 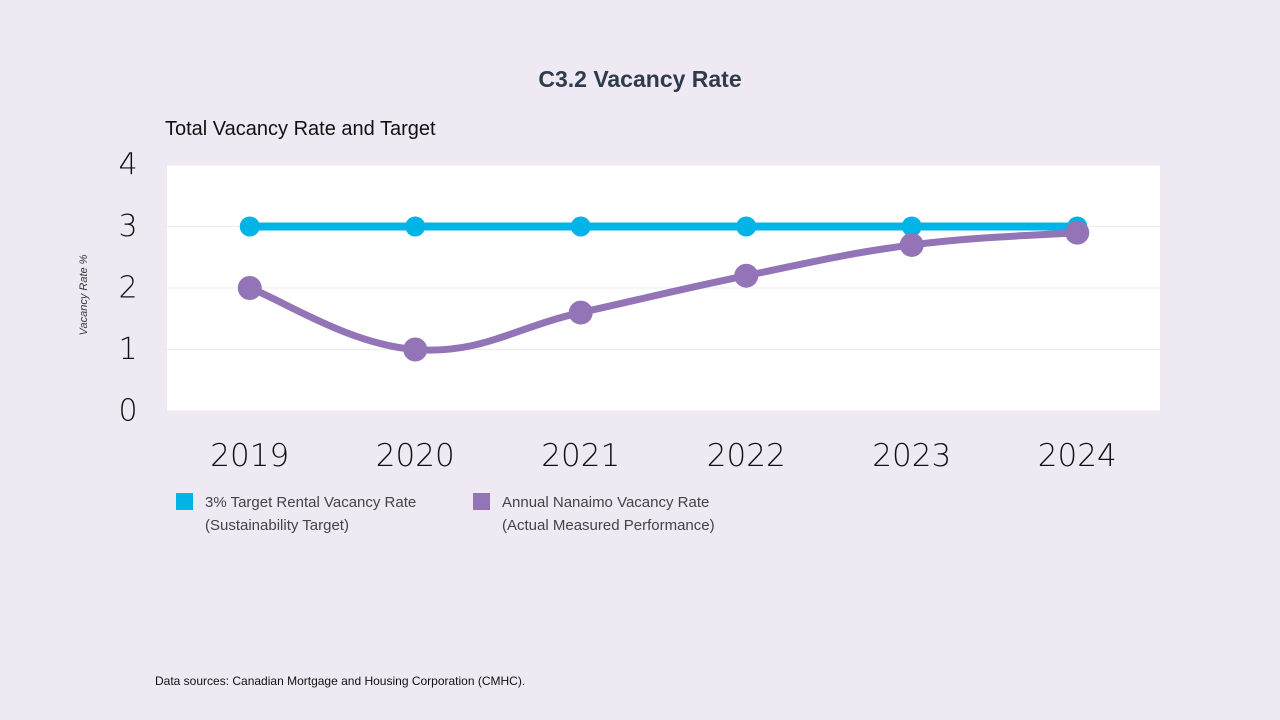 What do you see at coordinates (608, 525) in the screenshot?
I see `legend-label-actual-line2: (Actual Measured Performance)` at bounding box center [608, 525].